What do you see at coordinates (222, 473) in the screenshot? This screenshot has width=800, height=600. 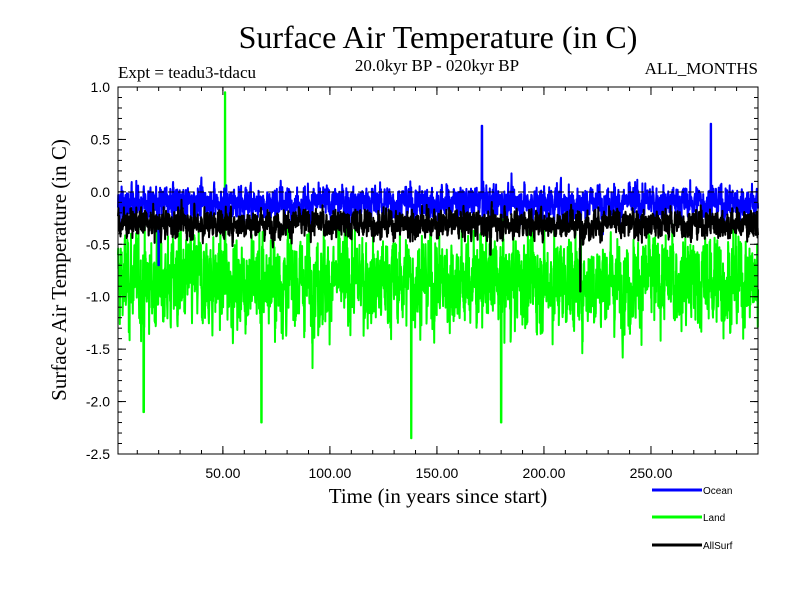 I see `x-tick-label: 50.00` at bounding box center [222, 473].